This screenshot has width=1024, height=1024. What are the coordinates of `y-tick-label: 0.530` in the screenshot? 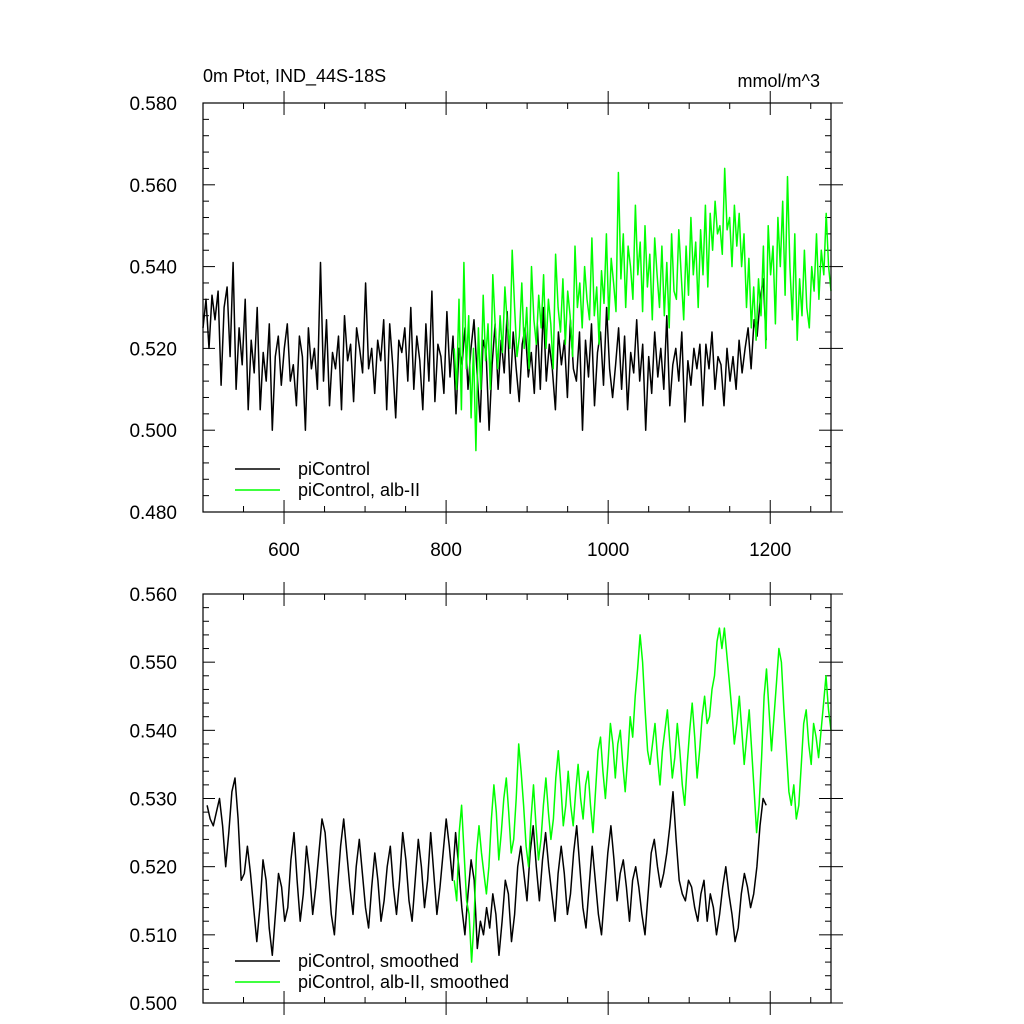 It's located at (153, 800).